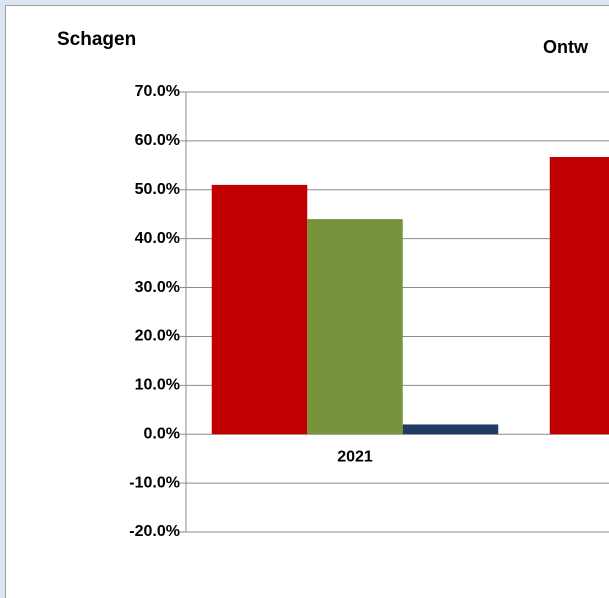  Describe the element at coordinates (157, 385) in the screenshot. I see `y-tick-label: 10.0%` at that location.